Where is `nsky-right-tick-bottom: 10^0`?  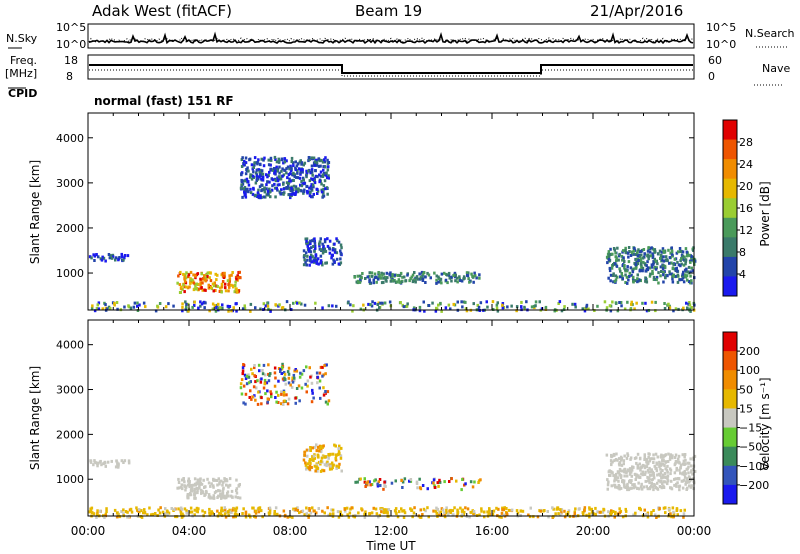
nsky-right-tick-bottom: 10^0 is located at coordinates (721, 44).